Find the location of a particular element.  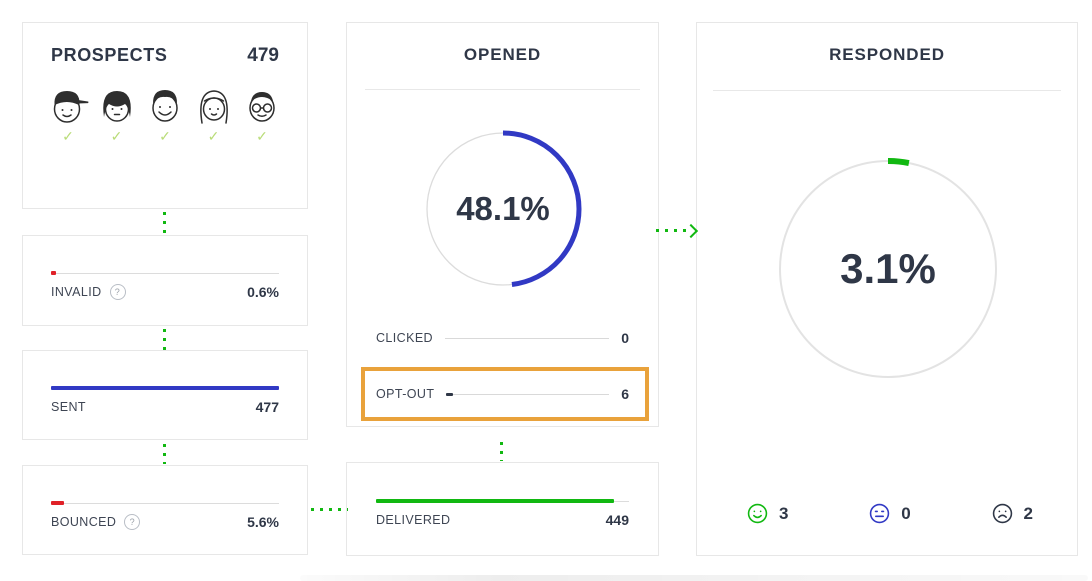

delivered-value: 449 is located at coordinates (617, 520).